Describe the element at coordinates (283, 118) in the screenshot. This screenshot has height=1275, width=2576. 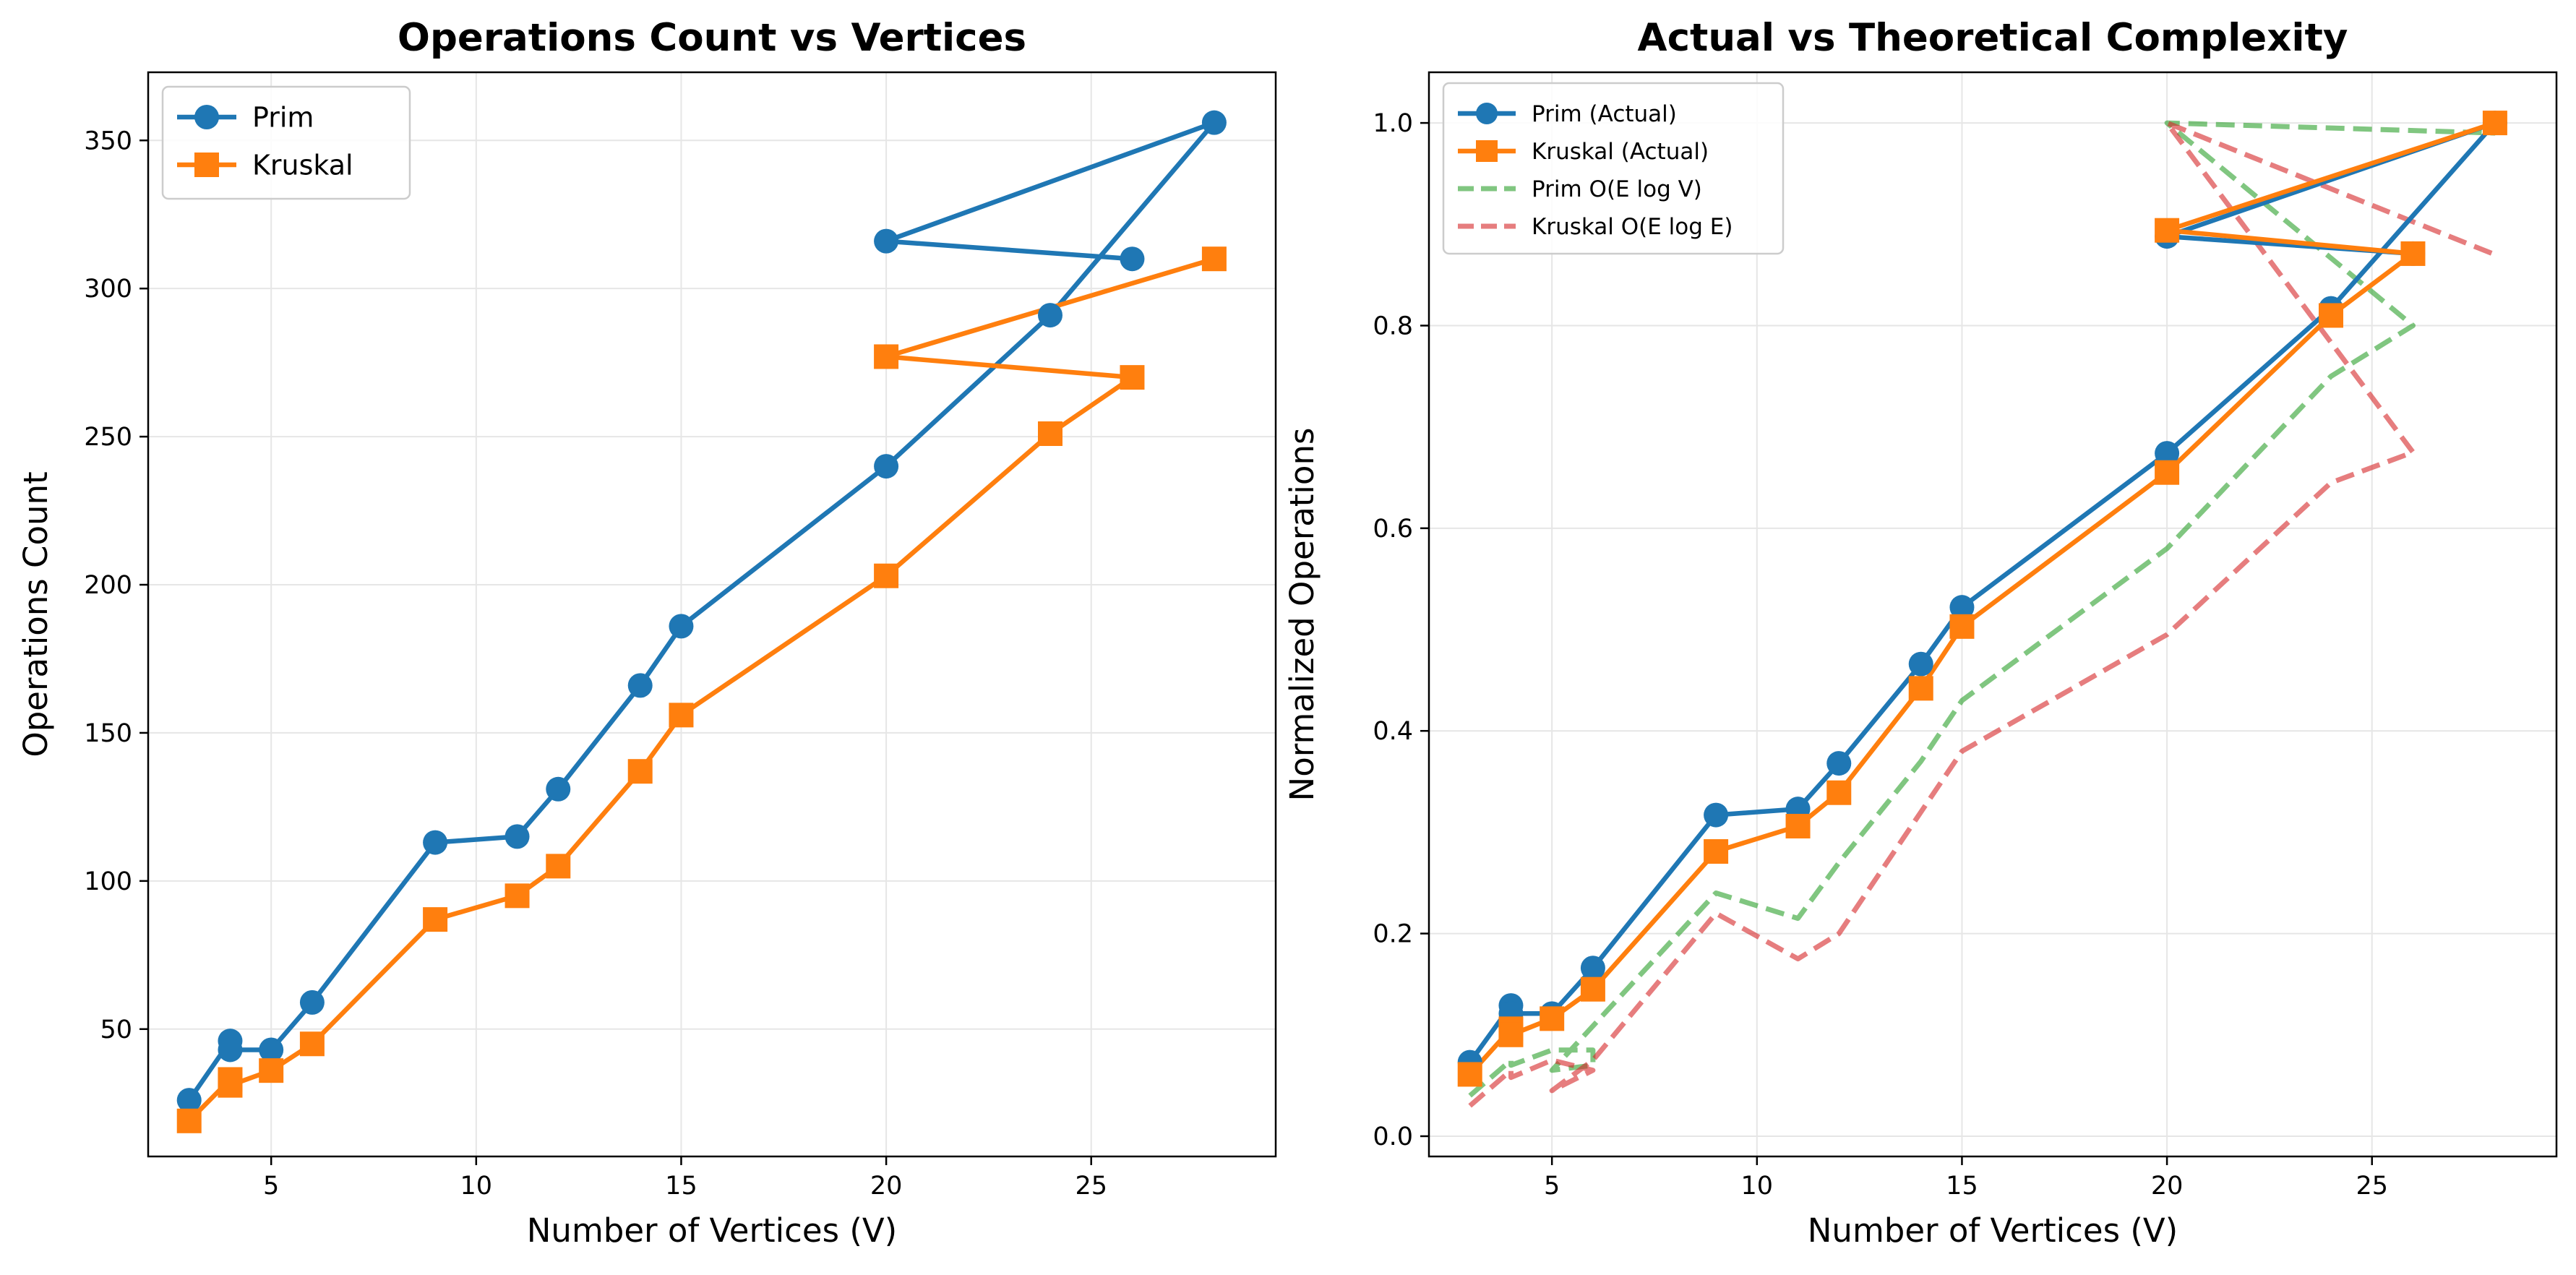
I see `legend-label-prim: Prim` at that location.